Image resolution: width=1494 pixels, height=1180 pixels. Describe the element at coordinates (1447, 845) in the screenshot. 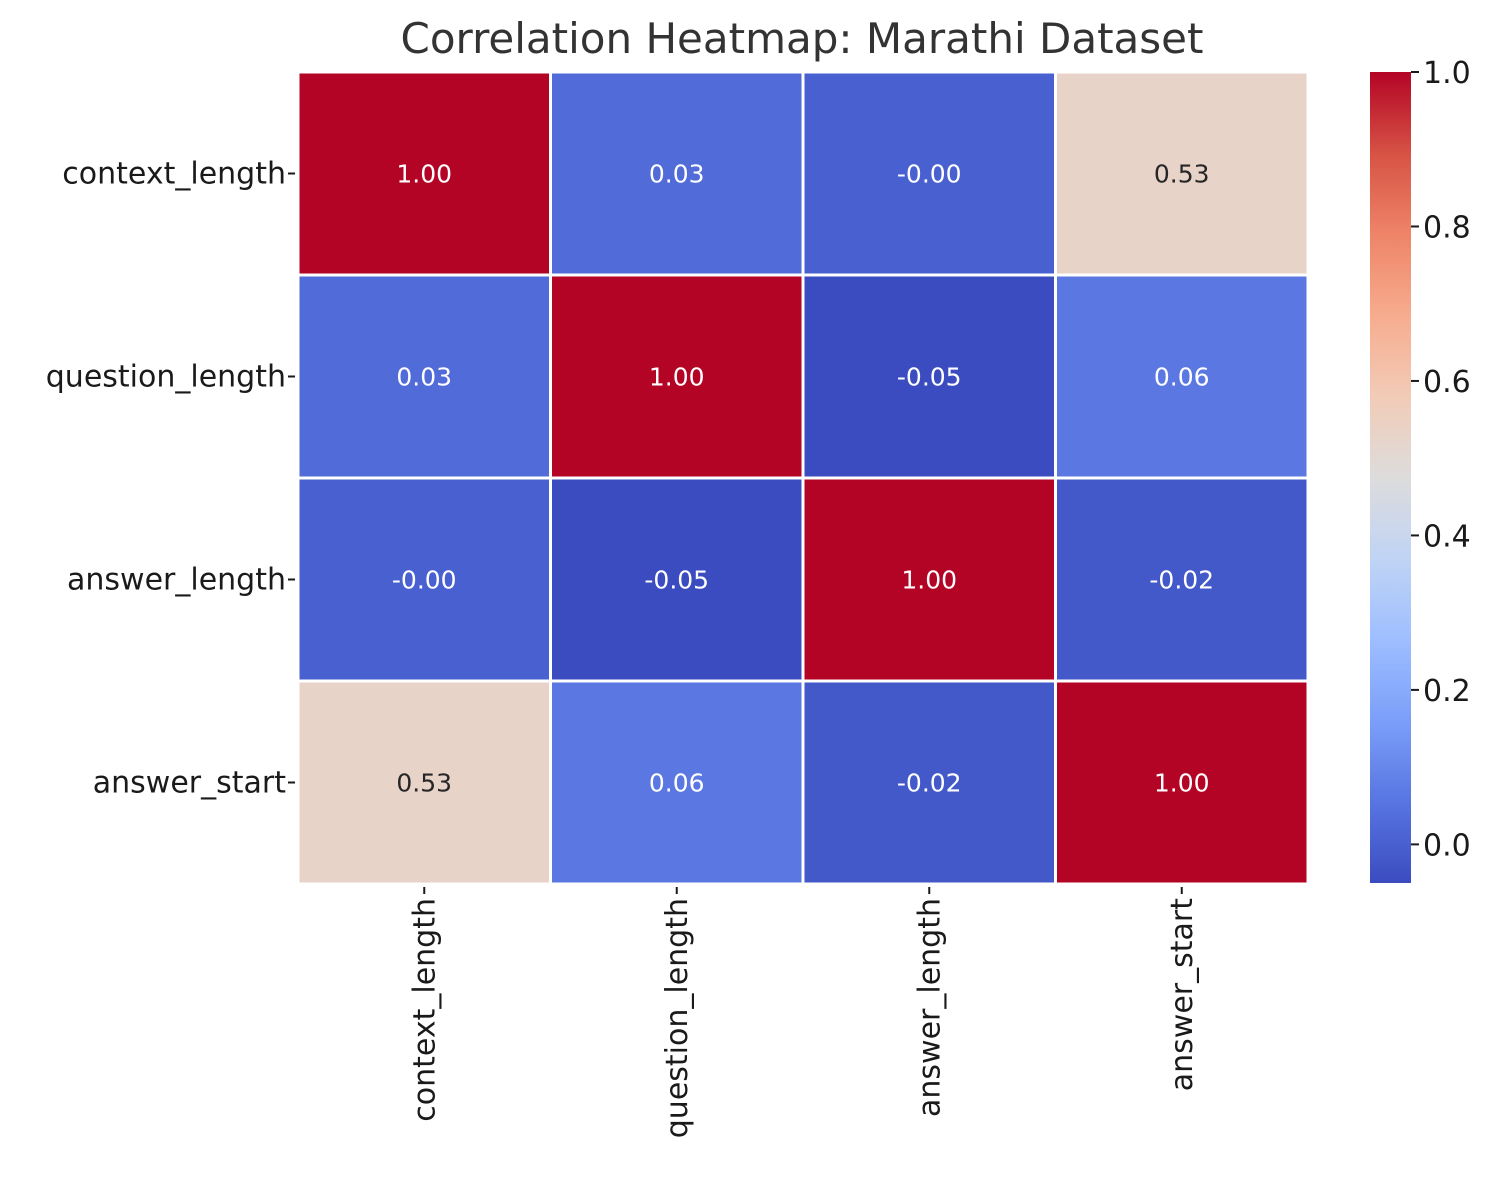

I see `colorbar-tick-label-0: 0.0` at that location.